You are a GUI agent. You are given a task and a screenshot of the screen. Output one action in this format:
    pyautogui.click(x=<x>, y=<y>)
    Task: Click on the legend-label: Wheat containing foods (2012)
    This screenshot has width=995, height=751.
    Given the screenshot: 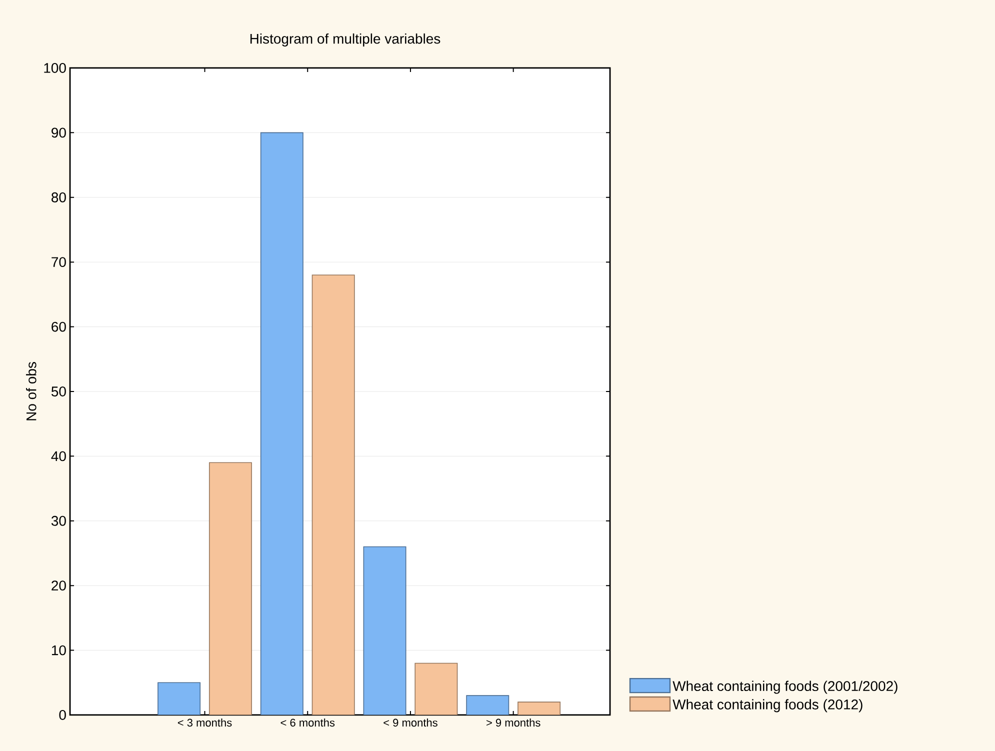 What is the action you would take?
    pyautogui.click(x=767, y=705)
    